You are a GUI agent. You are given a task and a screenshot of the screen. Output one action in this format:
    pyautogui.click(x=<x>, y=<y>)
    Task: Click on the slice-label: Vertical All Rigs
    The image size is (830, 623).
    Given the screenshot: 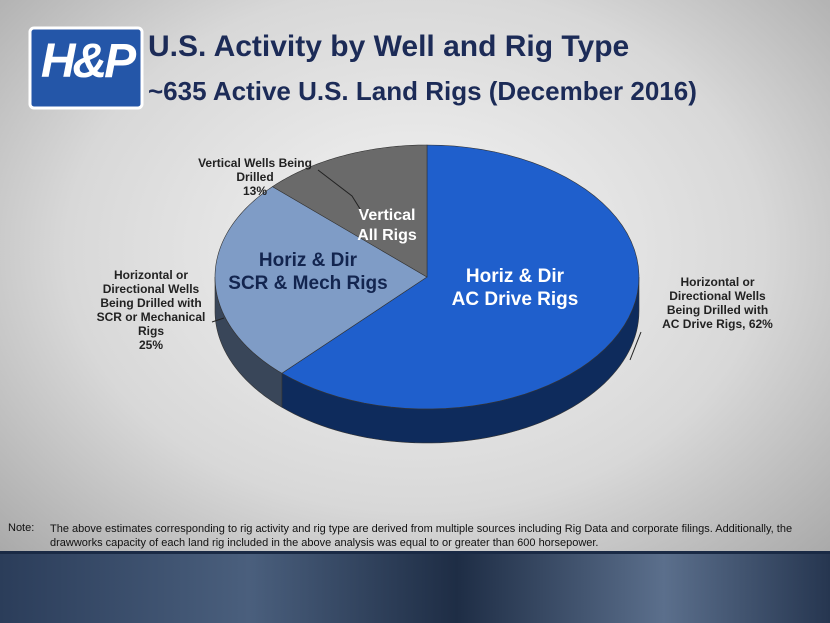 What is the action you would take?
    pyautogui.click(x=387, y=225)
    